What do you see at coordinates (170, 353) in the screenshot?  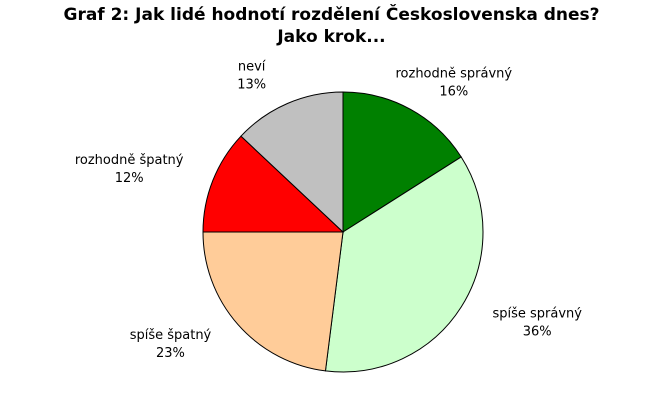 I see `slice-value-label: 23%` at bounding box center [170, 353].